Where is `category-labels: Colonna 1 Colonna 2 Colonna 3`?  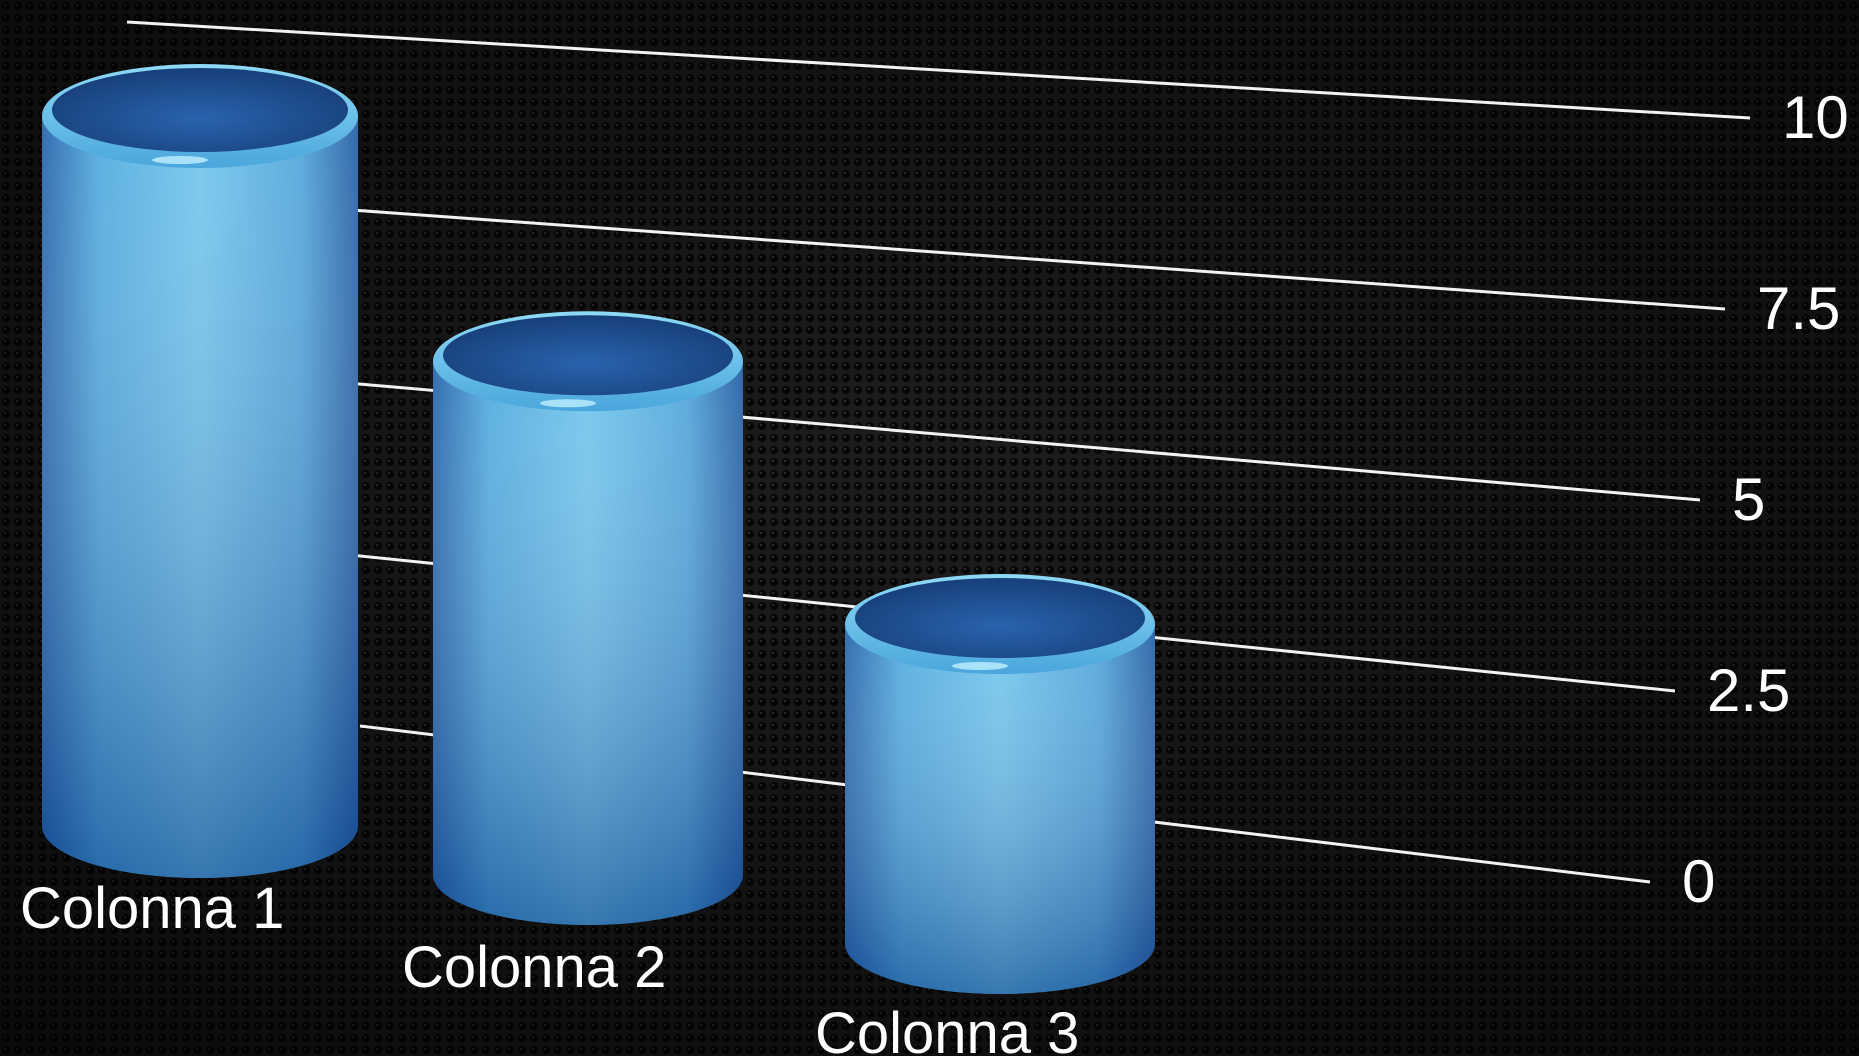
category-labels: Colonna 1 Colonna 2 Colonna 3 is located at coordinates (549, 966).